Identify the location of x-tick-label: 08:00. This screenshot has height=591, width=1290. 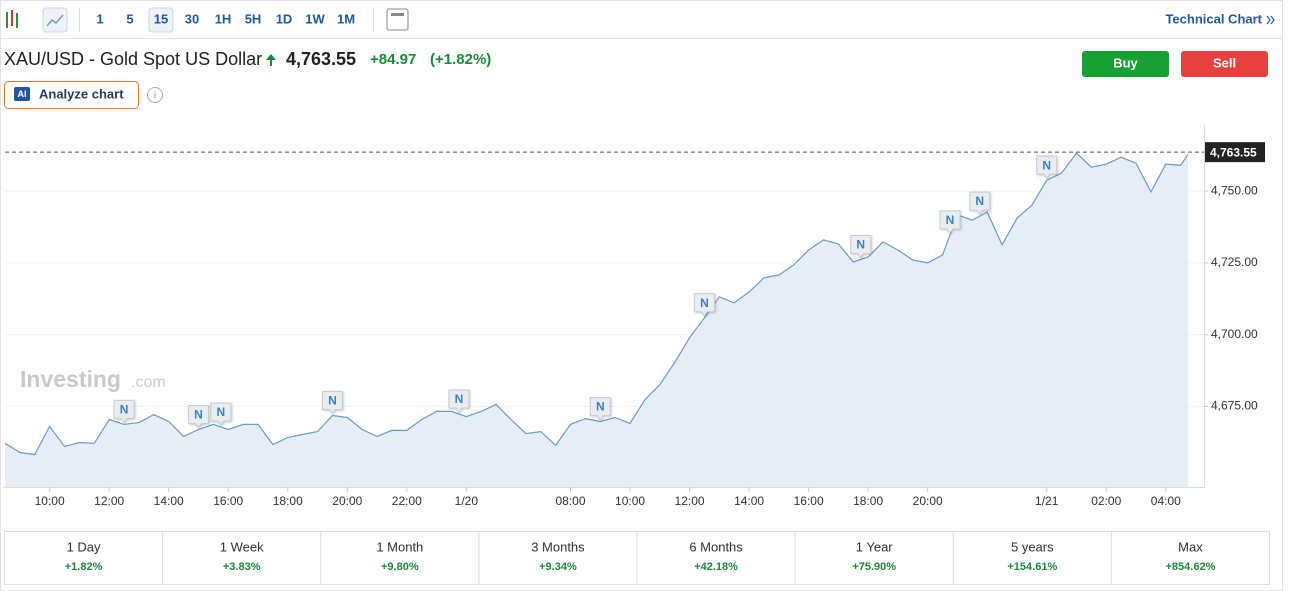
(570, 501).